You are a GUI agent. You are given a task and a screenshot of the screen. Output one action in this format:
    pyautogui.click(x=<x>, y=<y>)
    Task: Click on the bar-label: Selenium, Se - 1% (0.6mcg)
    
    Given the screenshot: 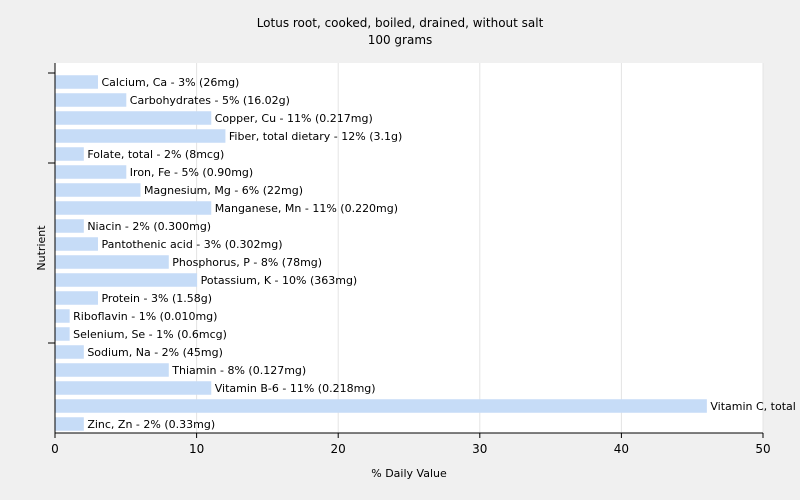 What is the action you would take?
    pyautogui.click(x=150, y=334)
    